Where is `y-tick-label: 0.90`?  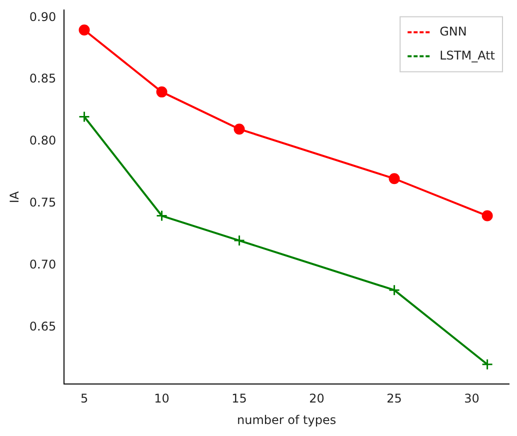 y-tick-label: 0.90 is located at coordinates (42, 17).